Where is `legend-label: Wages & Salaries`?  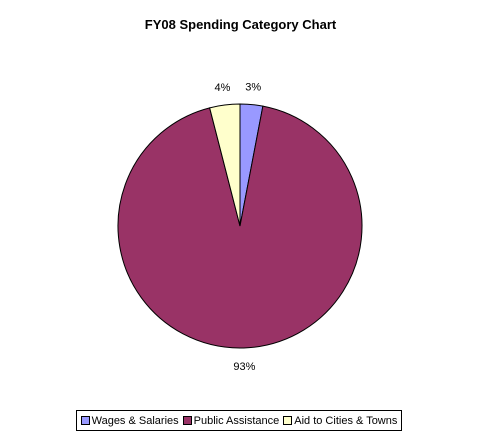 legend-label: Wages & Salaries is located at coordinates (135, 420).